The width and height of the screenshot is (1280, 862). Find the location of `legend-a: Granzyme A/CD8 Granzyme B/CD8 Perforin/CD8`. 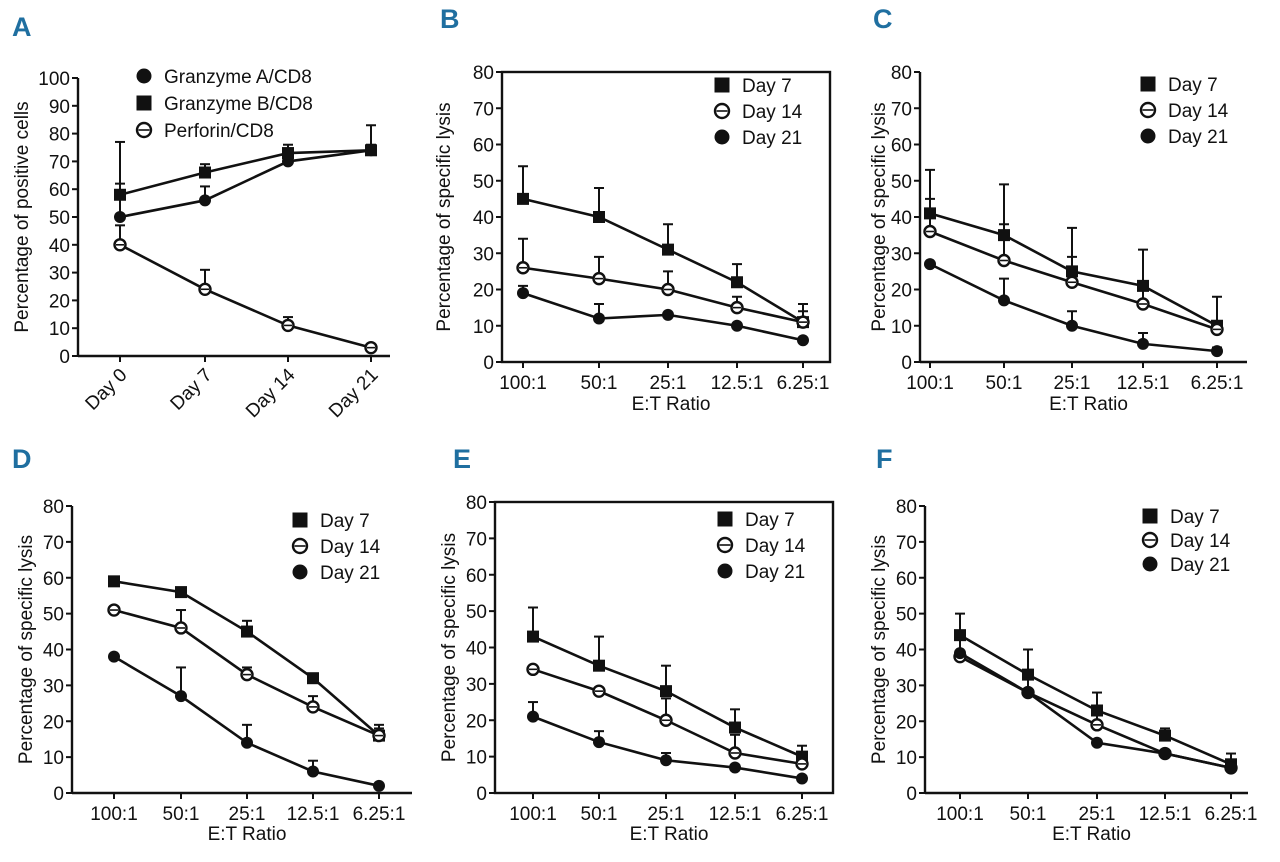

legend-a: Granzyme A/CD8 Granzyme B/CD8 Perforin/CD8 is located at coordinates (224, 104).